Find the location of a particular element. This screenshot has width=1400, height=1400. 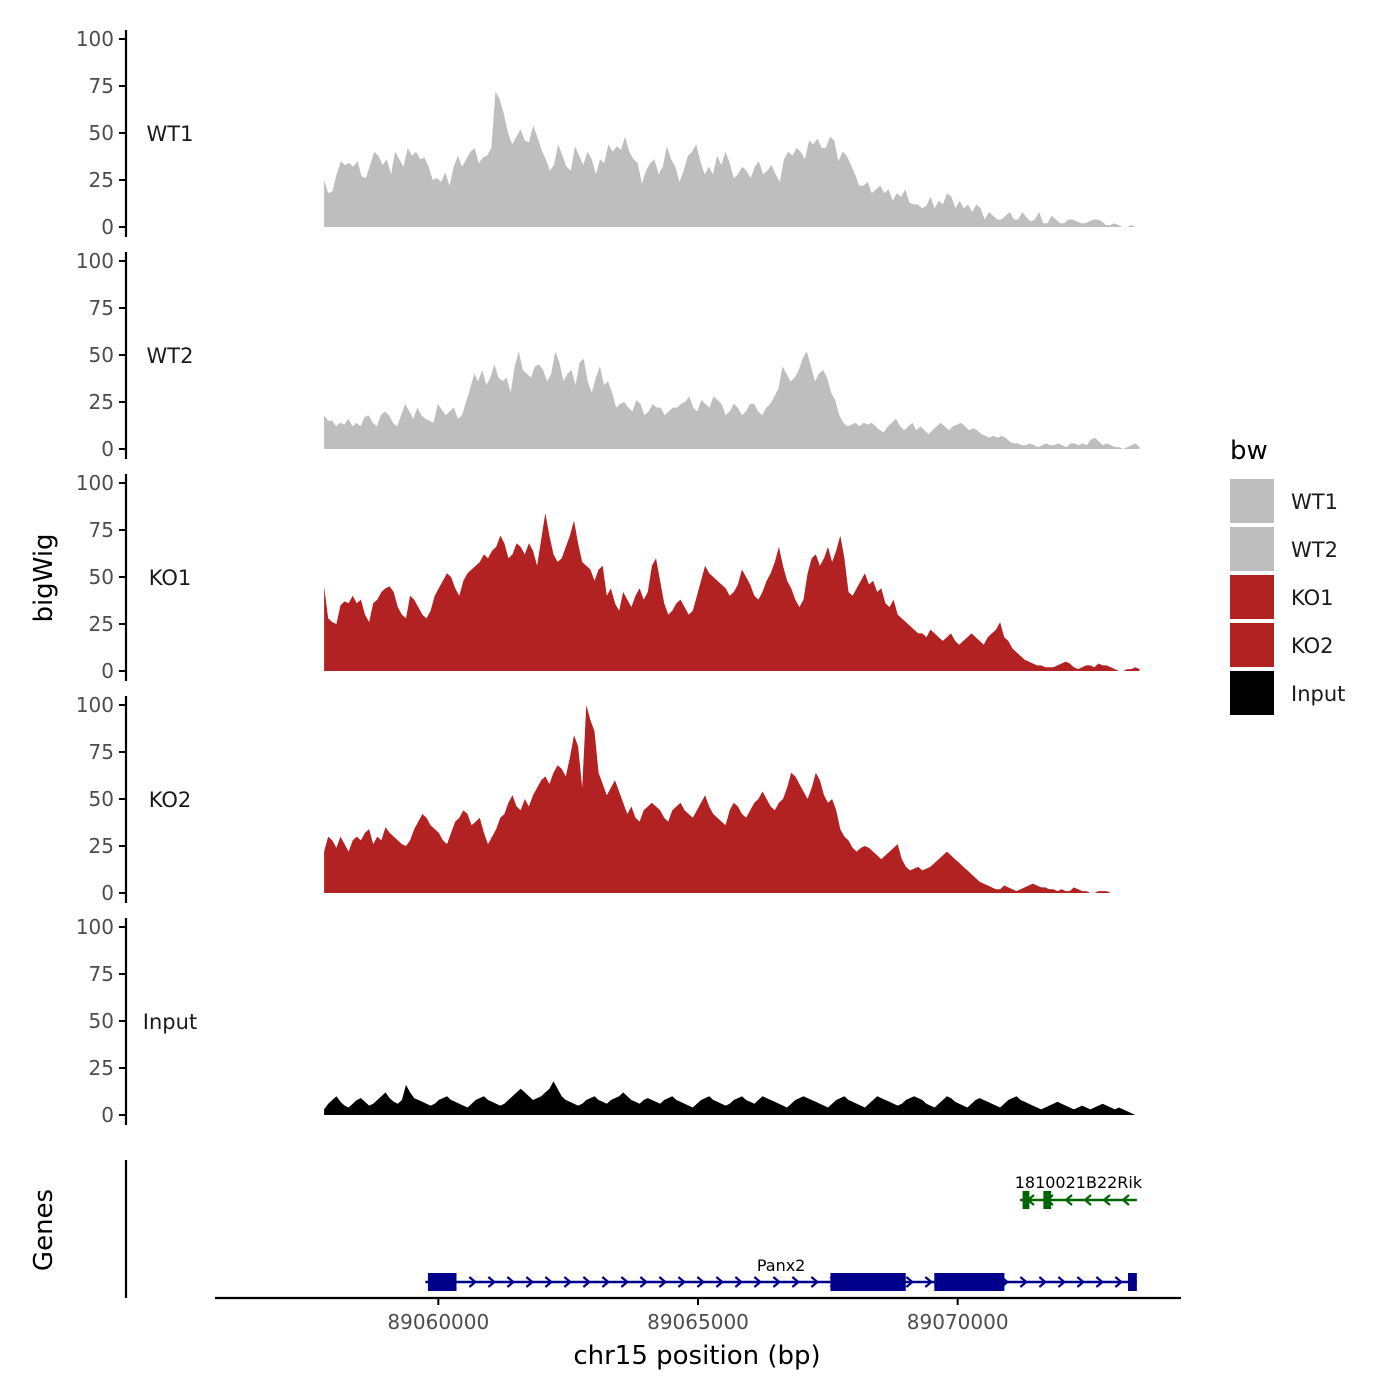

legend: bw WT1 WT2 KO1 KO2 Input is located at coordinates (1287, 575).